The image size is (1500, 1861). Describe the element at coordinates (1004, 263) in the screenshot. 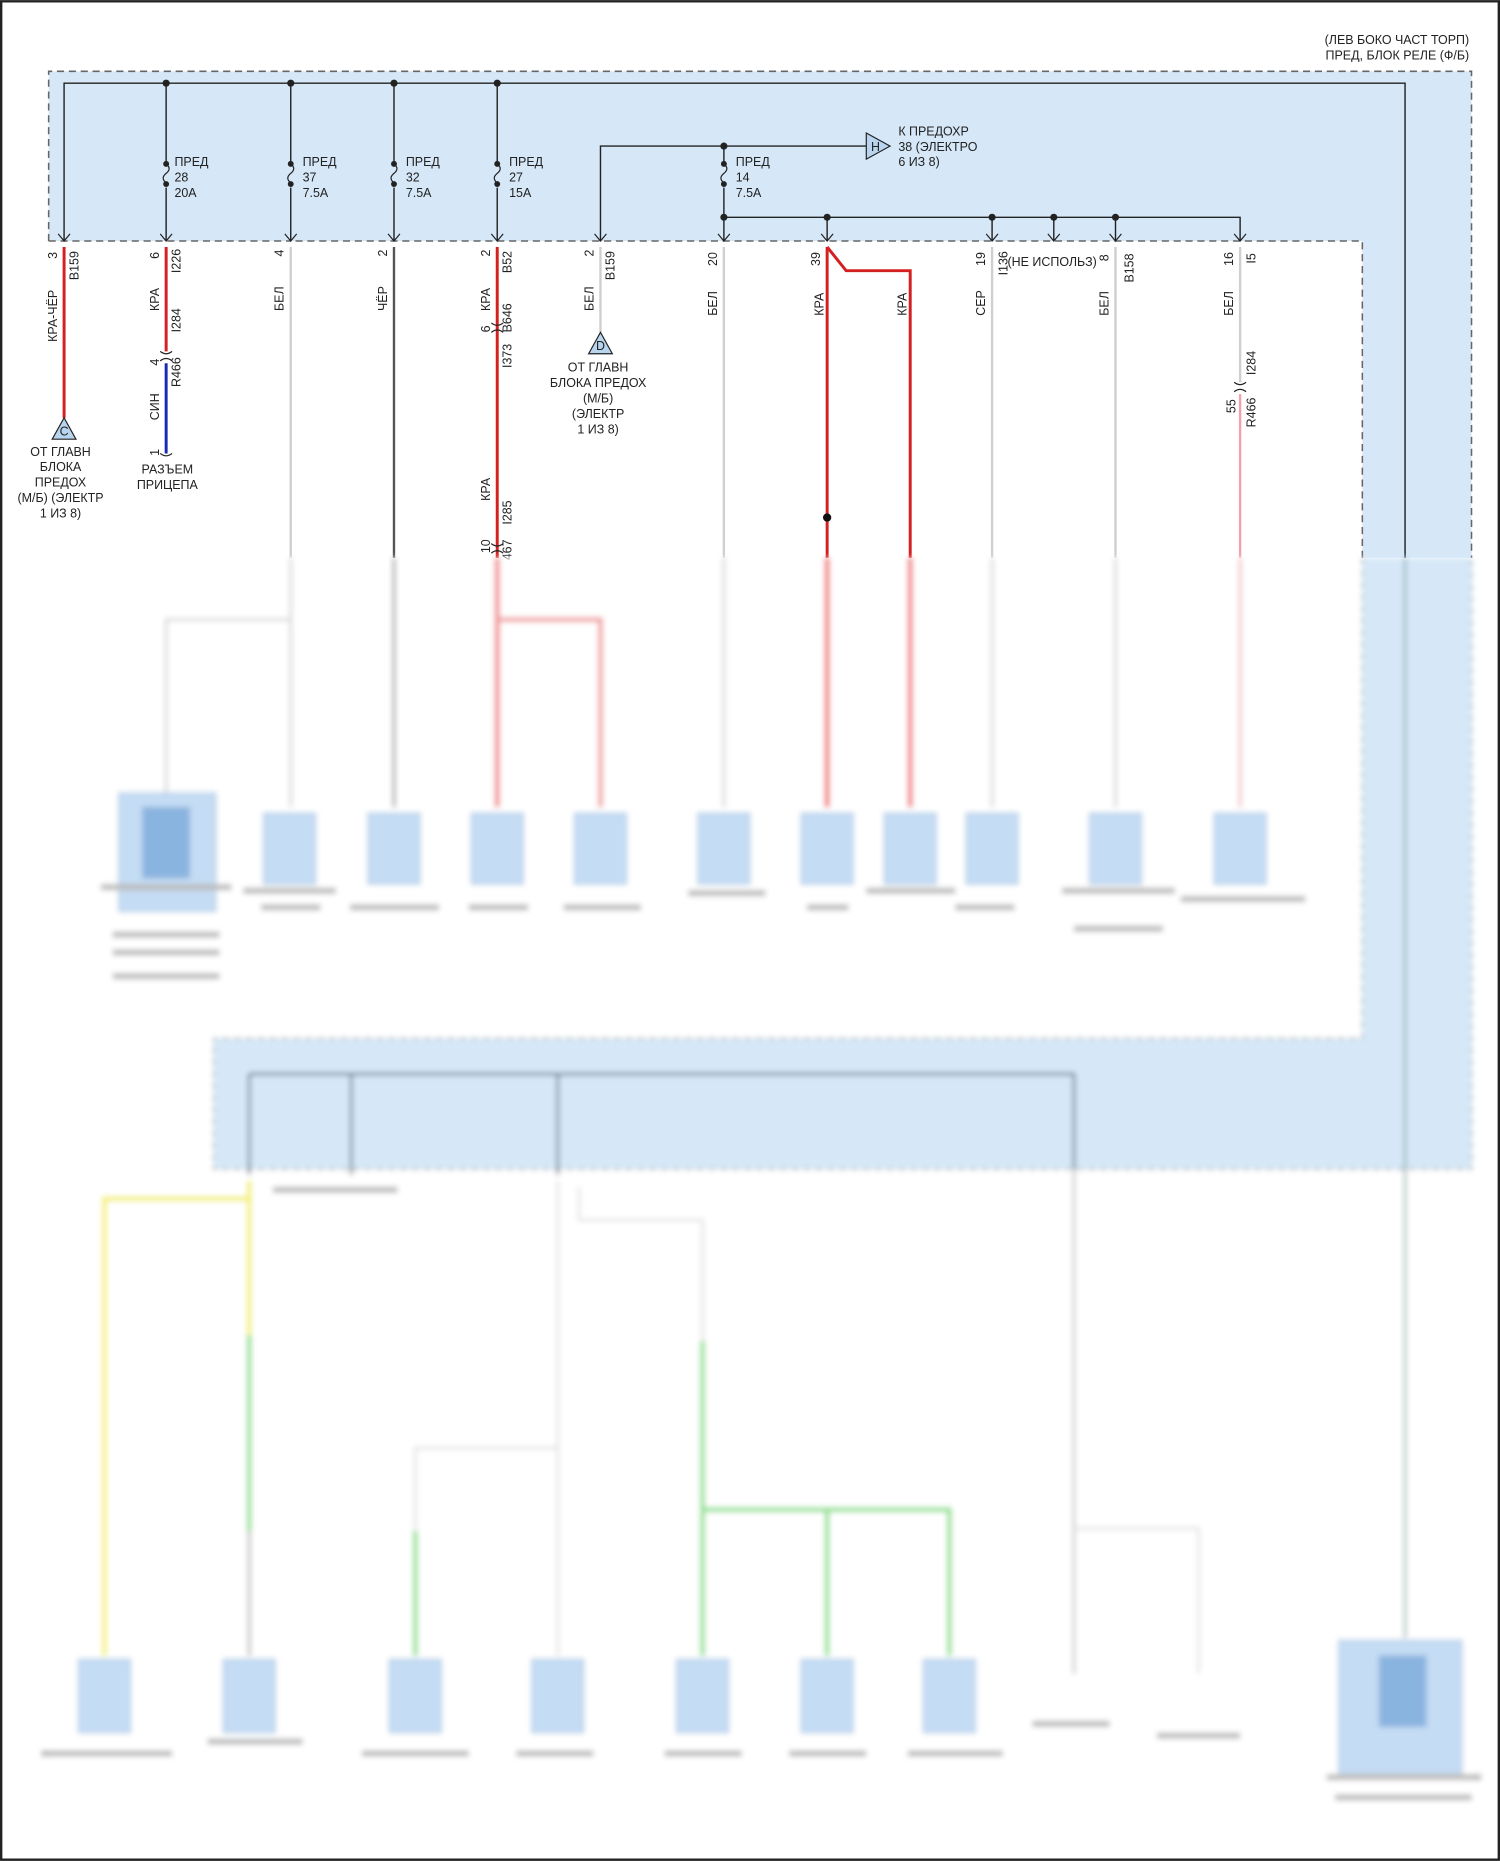

I see `wire-code: I136` at that location.